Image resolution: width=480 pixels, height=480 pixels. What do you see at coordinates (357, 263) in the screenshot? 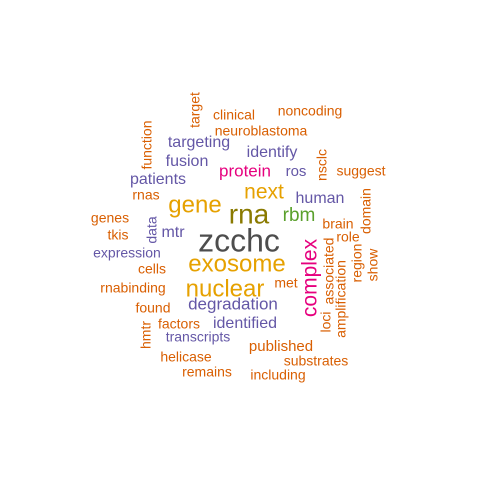
I see `word-region: region` at bounding box center [357, 263].